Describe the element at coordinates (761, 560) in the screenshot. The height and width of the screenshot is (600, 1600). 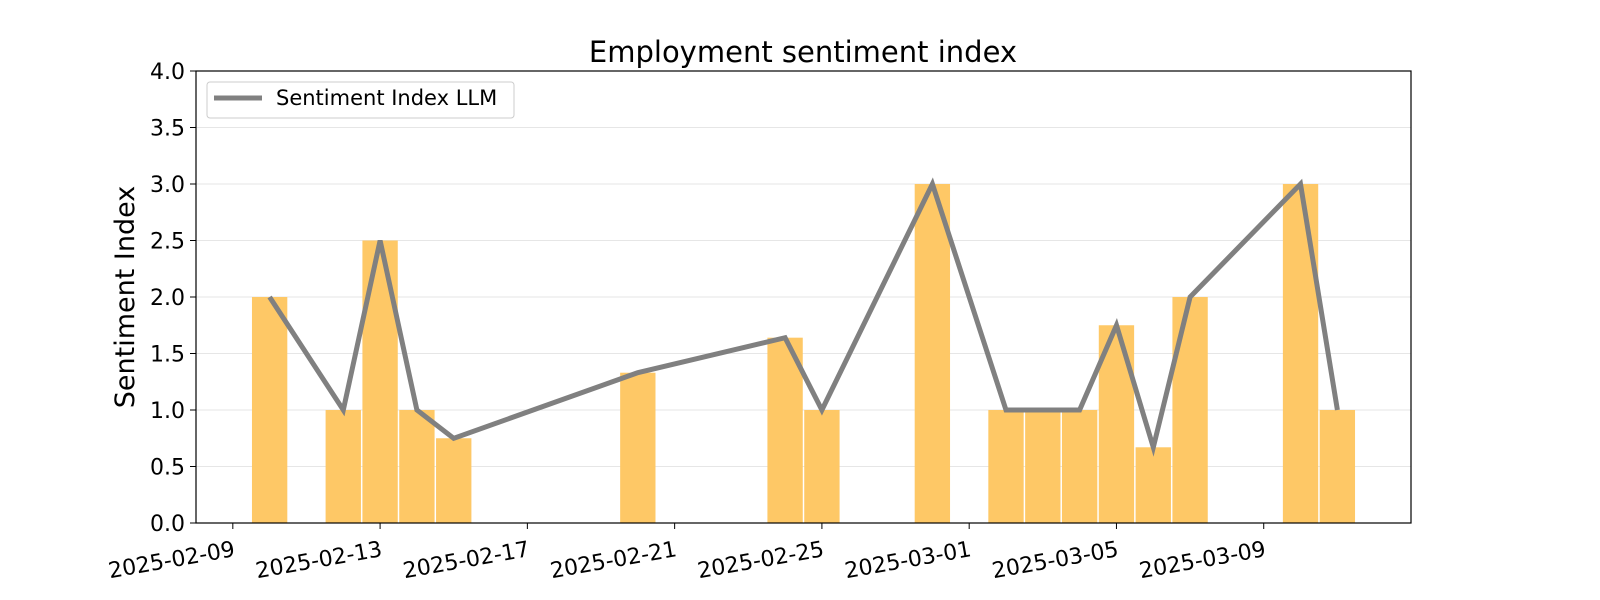
I see `x-tick-label: 2025-02-25` at that location.